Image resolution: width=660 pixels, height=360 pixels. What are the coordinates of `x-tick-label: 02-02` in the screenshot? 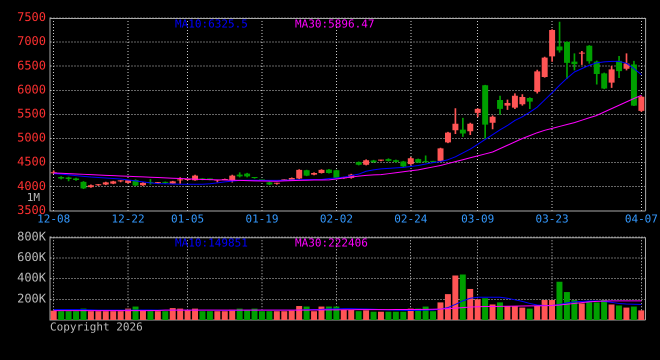 It's located at (336, 219).